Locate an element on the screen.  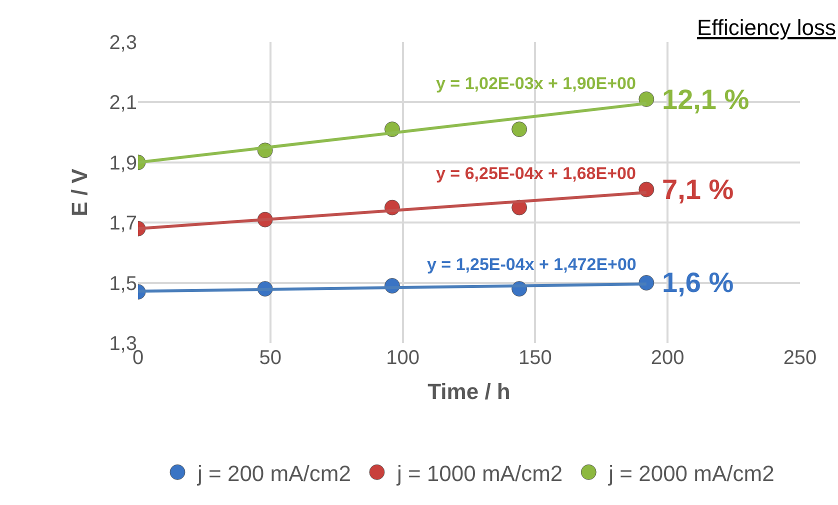
y-tick-label: 2,1 is located at coordinates (123, 103).